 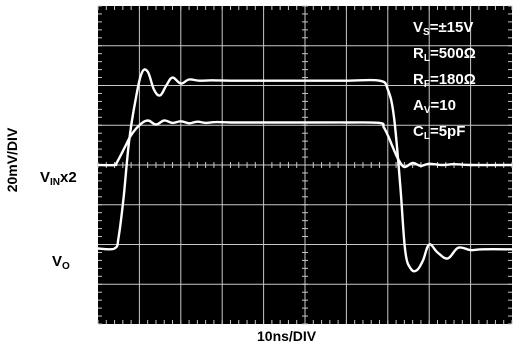 What do you see at coordinates (55, 182) in the screenshot?
I see `vin-sub: IN` at bounding box center [55, 182].